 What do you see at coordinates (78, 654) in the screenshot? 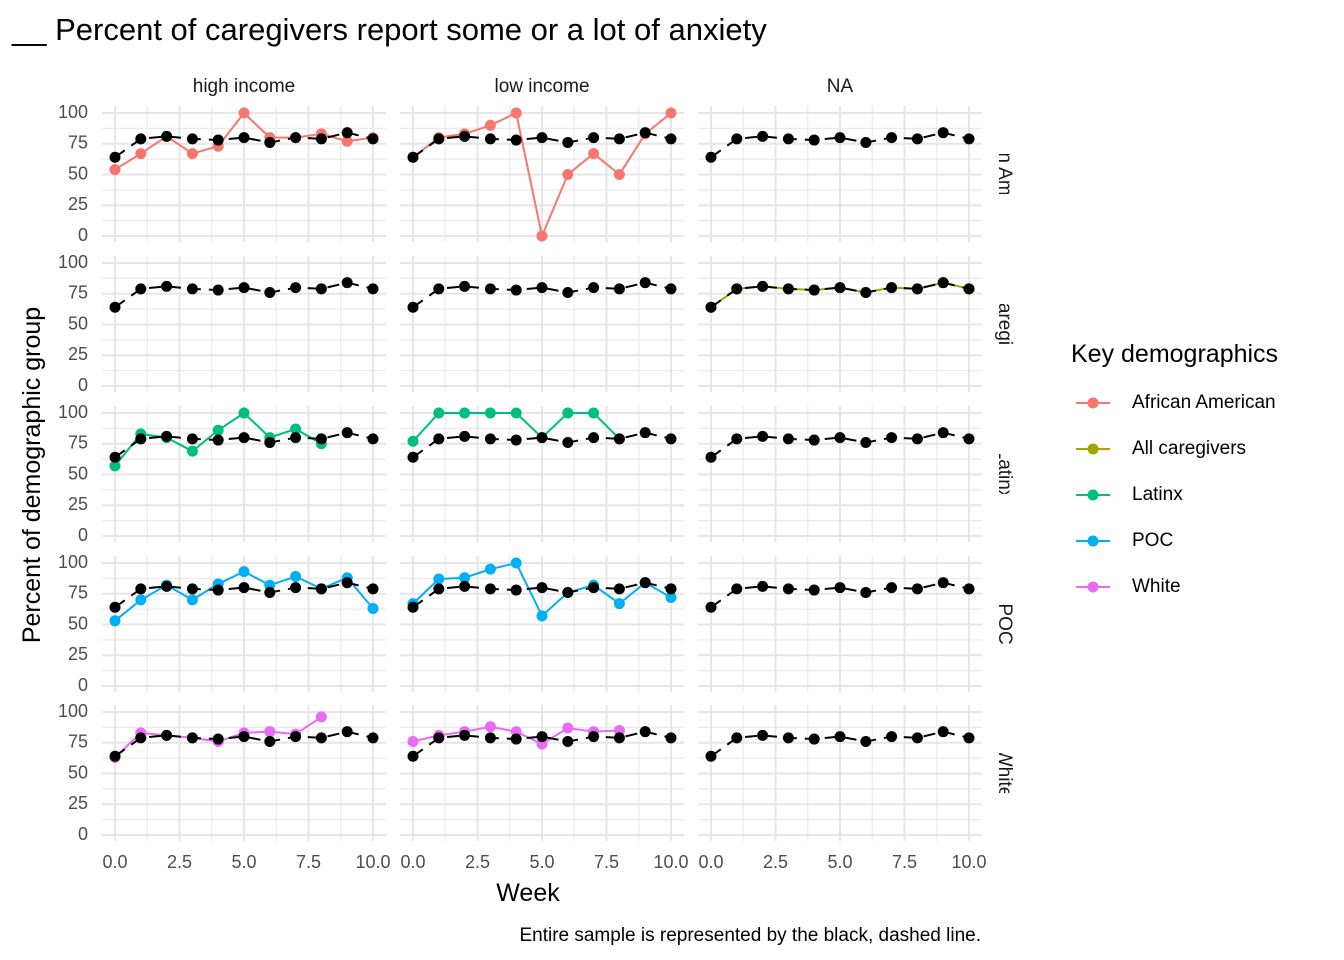
I see `y-tick-label: 25` at bounding box center [78, 654].